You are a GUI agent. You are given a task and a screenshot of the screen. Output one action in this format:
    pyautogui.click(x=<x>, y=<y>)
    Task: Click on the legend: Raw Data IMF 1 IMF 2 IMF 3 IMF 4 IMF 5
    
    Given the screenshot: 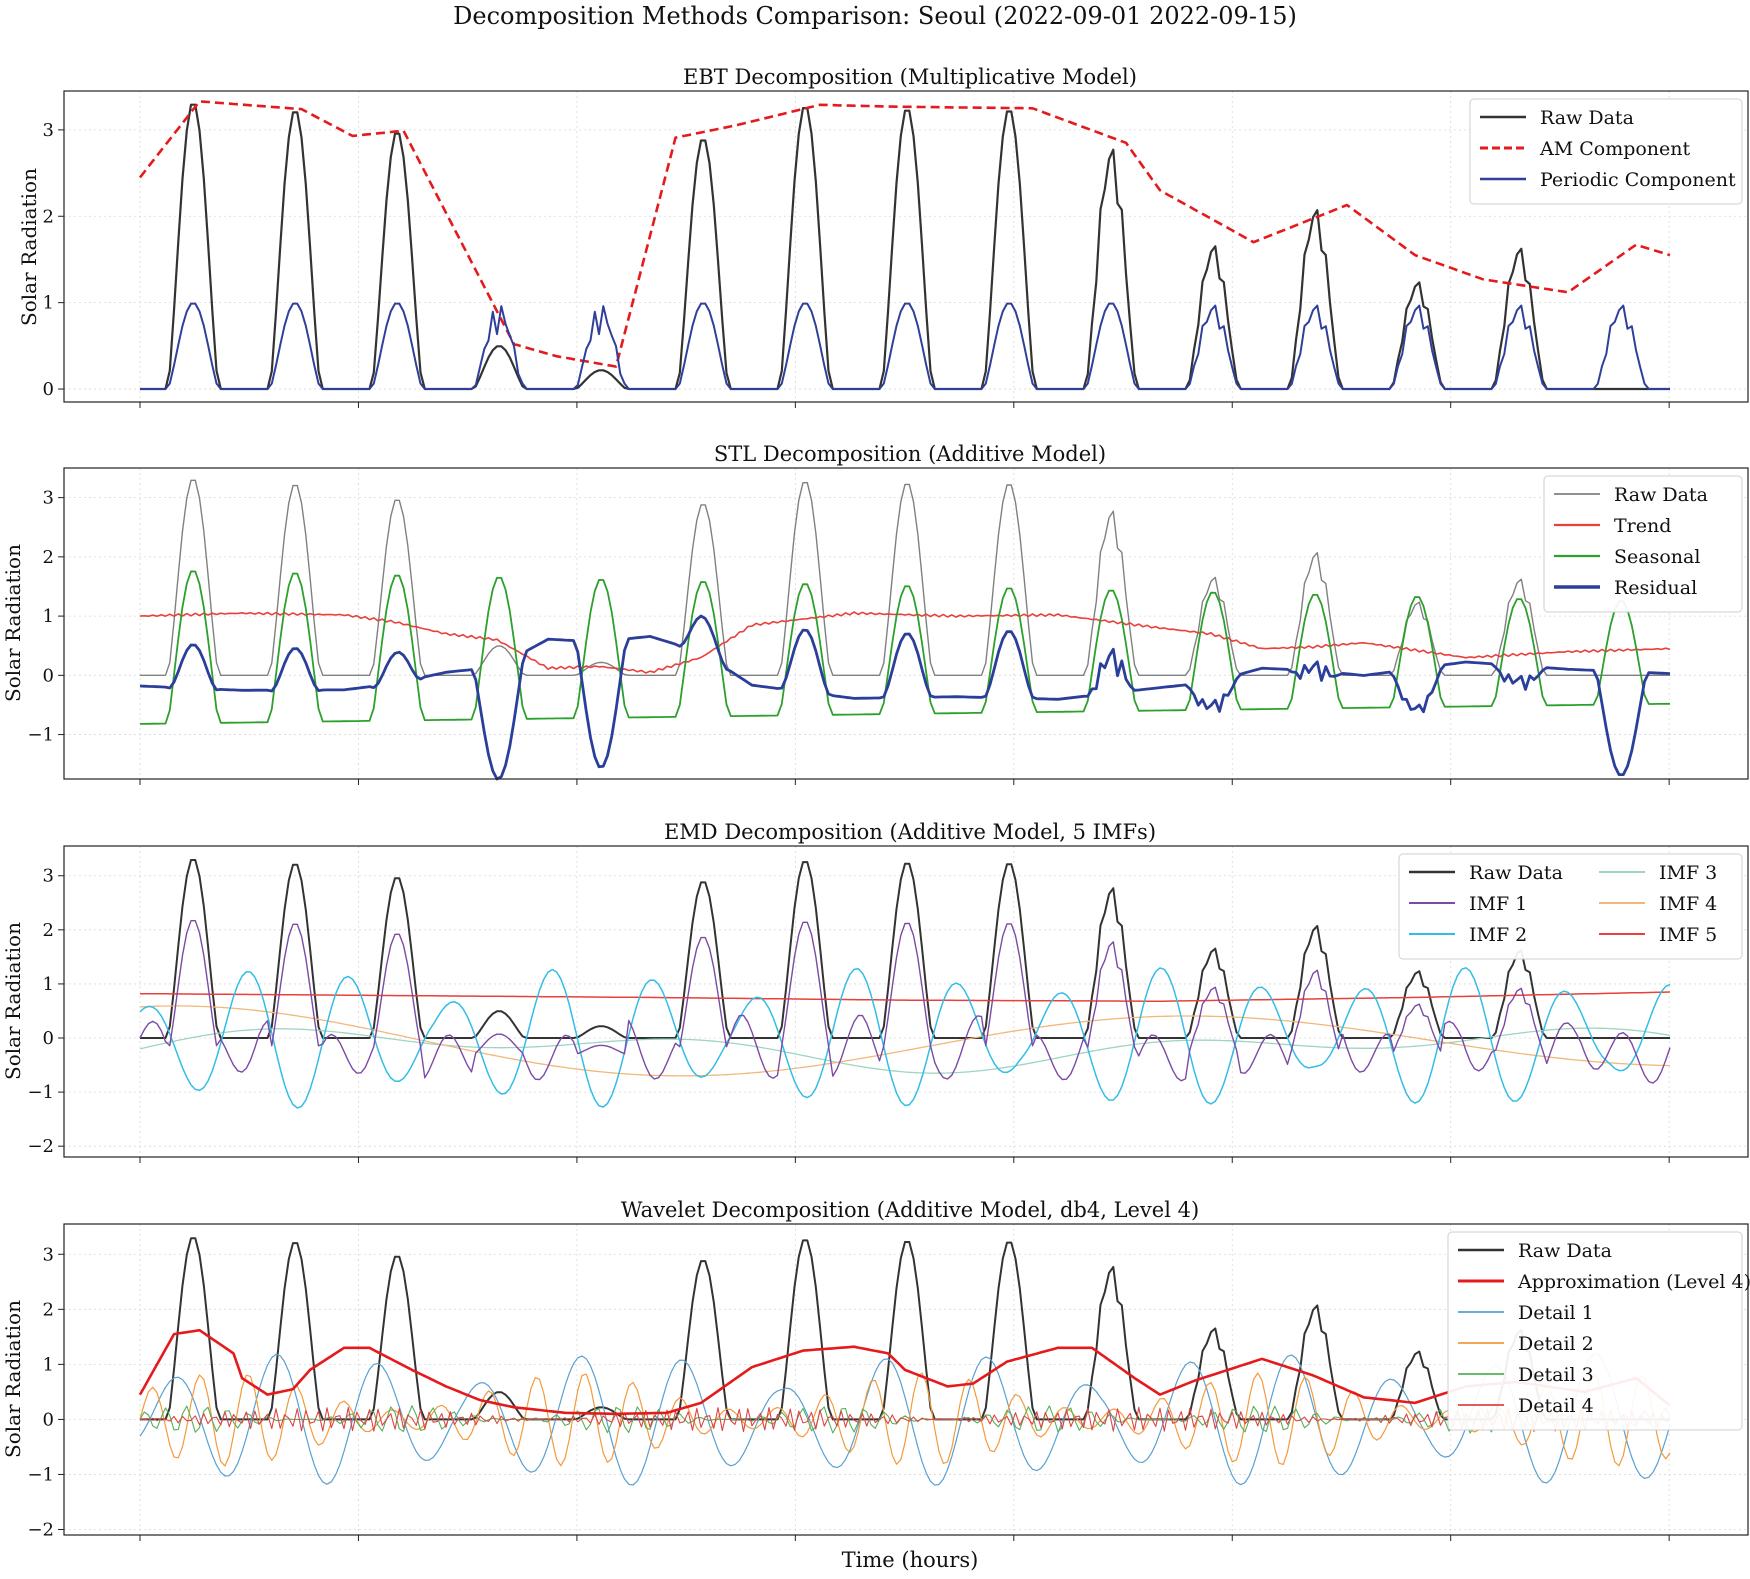 What is the action you would take?
    pyautogui.click(x=1570, y=906)
    